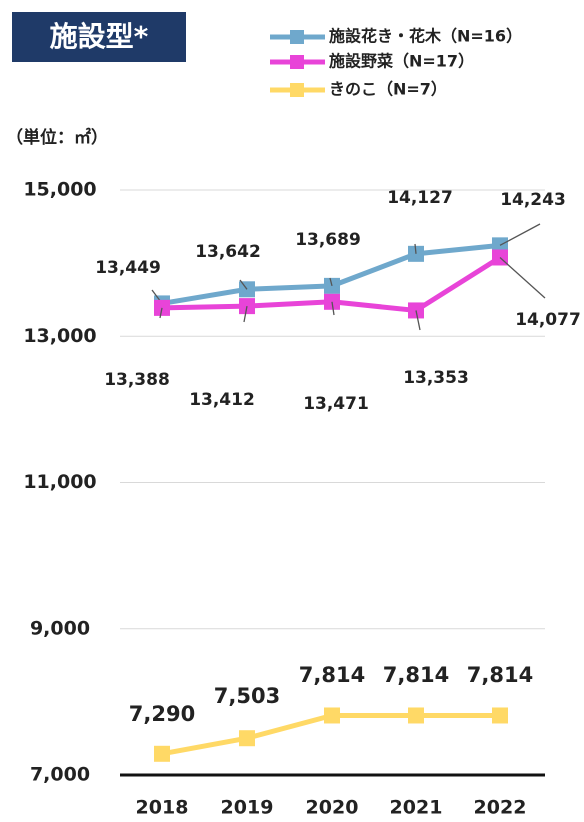  I want to click on data-label: 7,503, so click(247, 696).